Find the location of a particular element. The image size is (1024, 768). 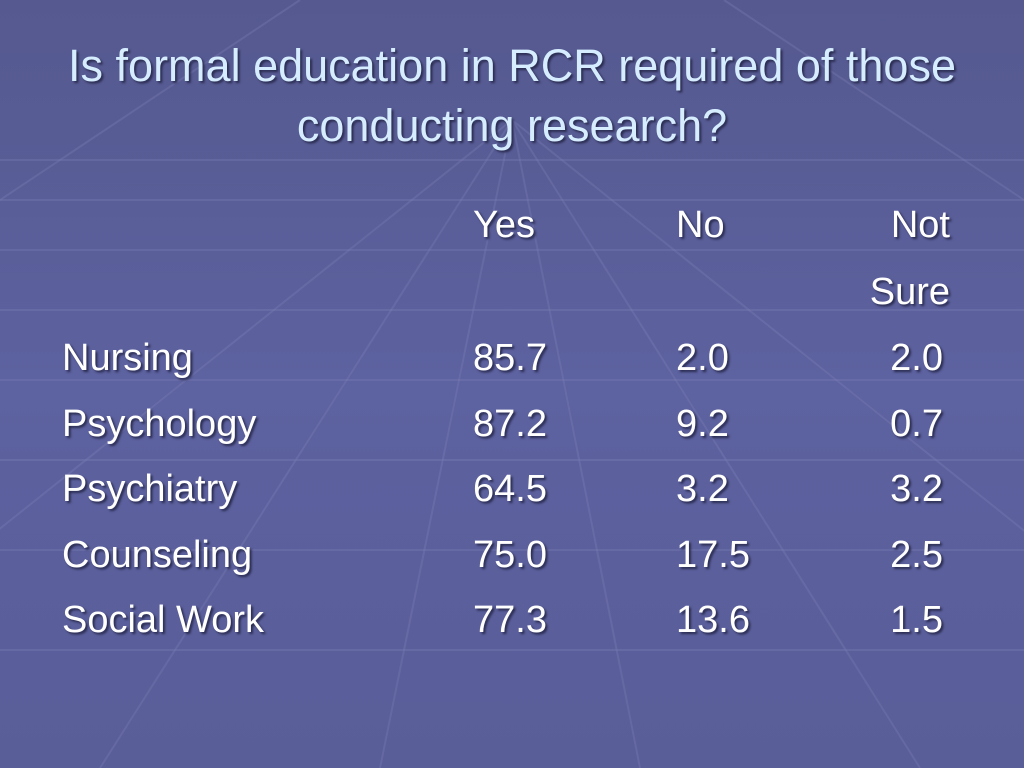

row-label: Counseling is located at coordinates (157, 554).